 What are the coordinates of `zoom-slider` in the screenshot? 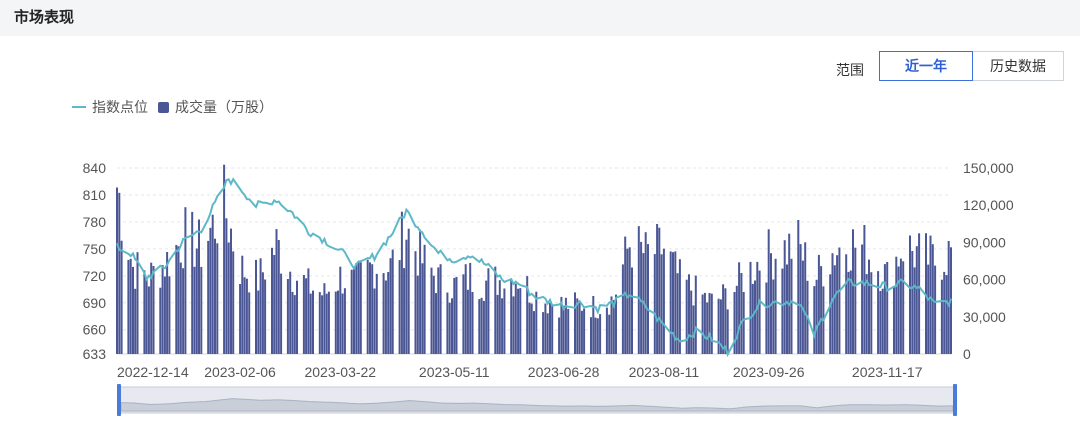 It's located at (537, 400).